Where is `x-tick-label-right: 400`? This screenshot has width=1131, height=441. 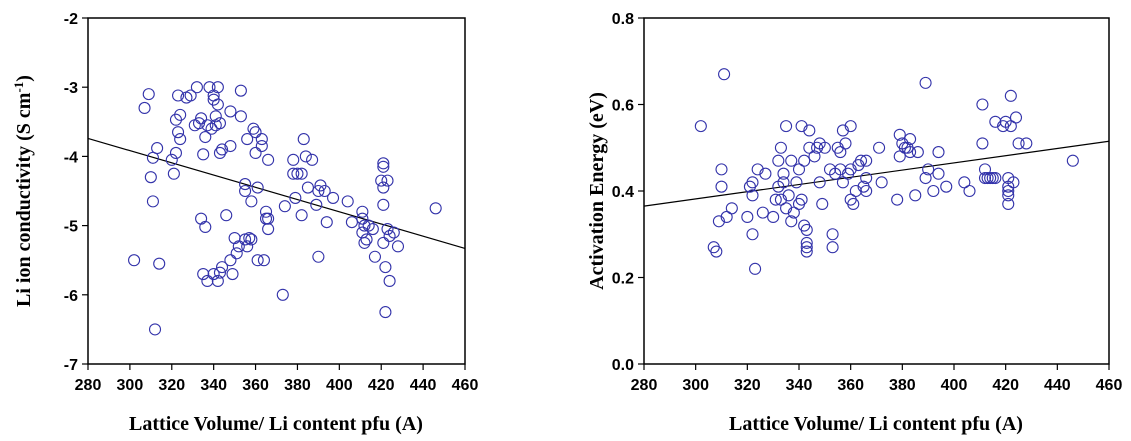 x-tick-label-right: 400 is located at coordinates (954, 385).